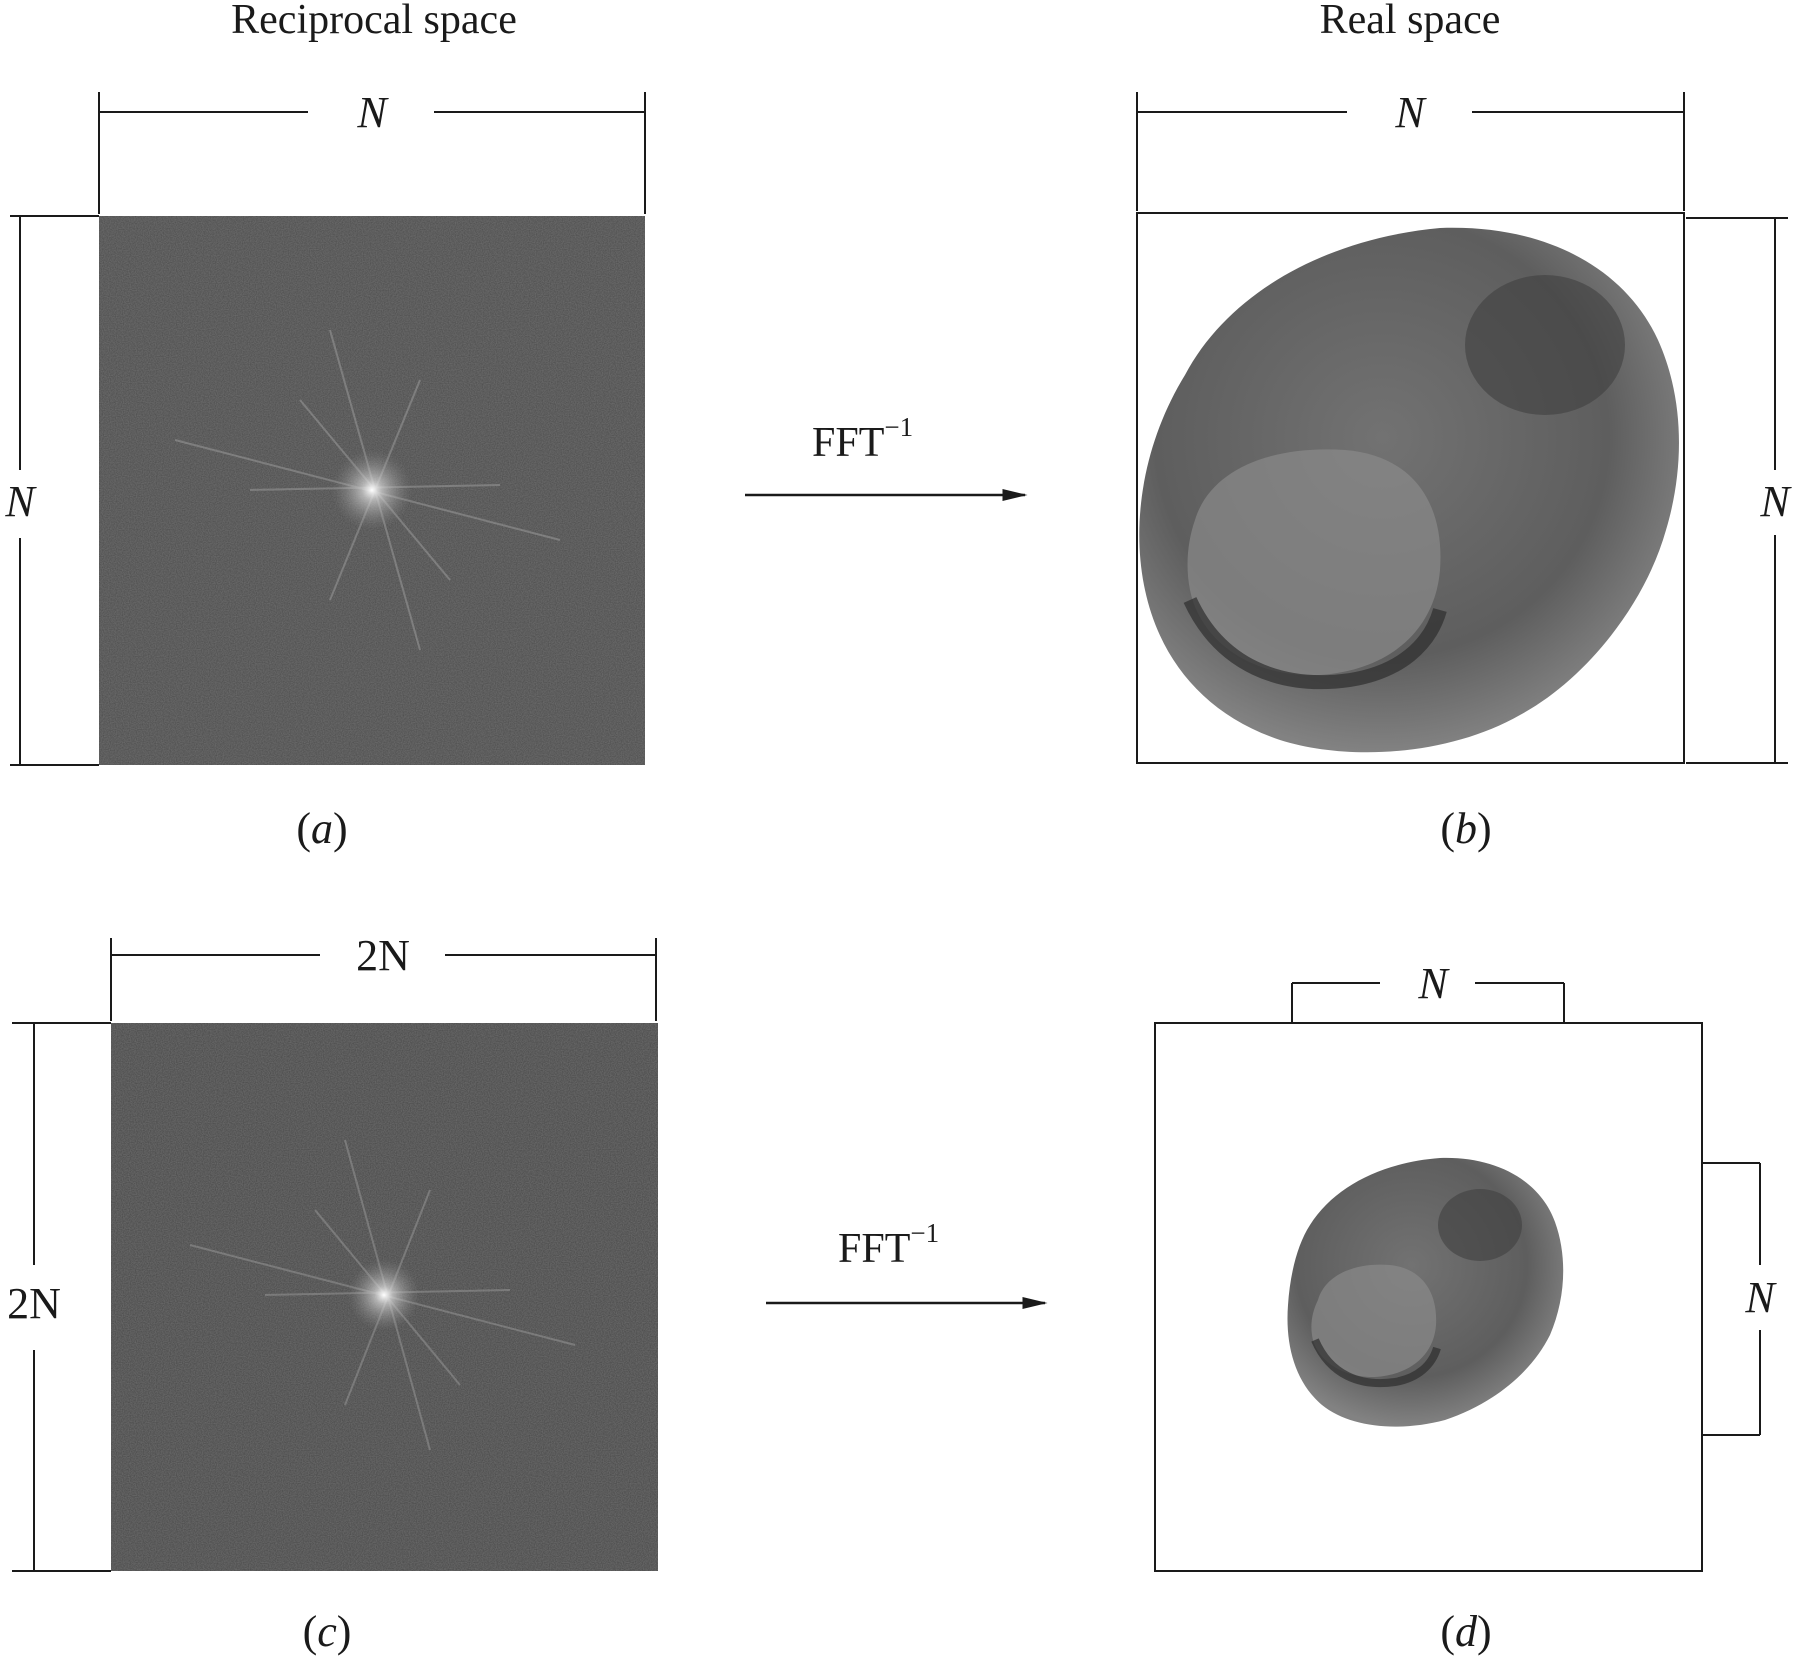 The width and height of the screenshot is (1800, 1660). What do you see at coordinates (862, 439) in the screenshot?
I see `transform-label-top: FFT−1` at bounding box center [862, 439].